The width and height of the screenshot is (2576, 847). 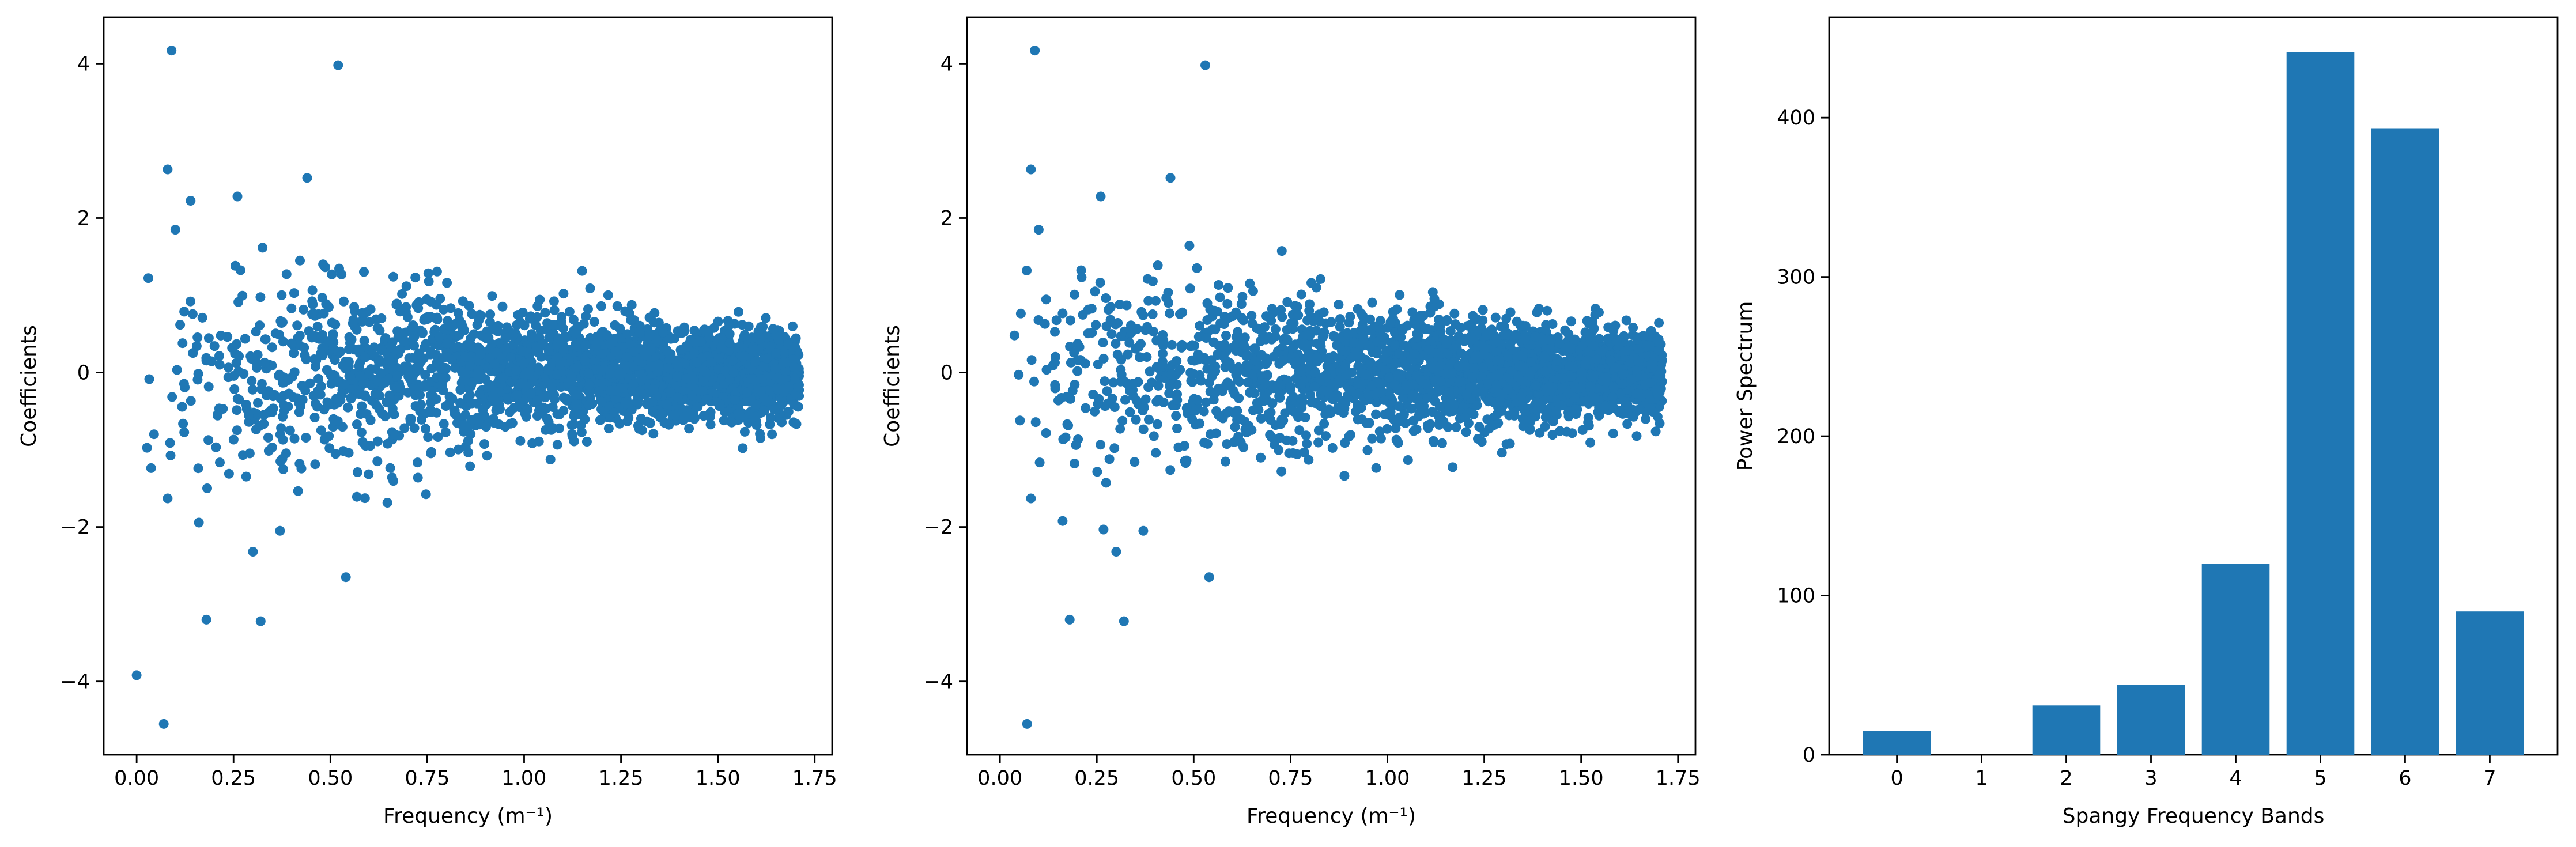 I want to click on y-tick-label: 0, so click(x=946, y=373).